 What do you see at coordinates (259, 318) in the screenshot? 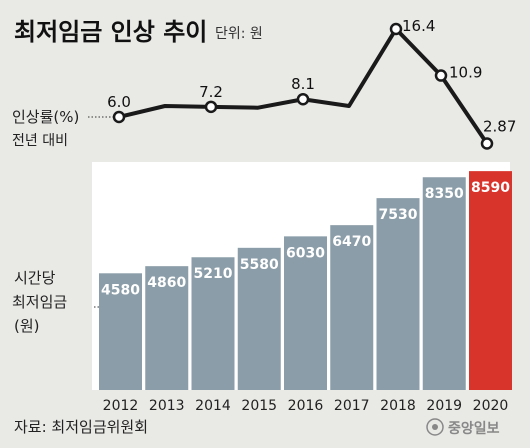
I see `bar-2015` at bounding box center [259, 318].